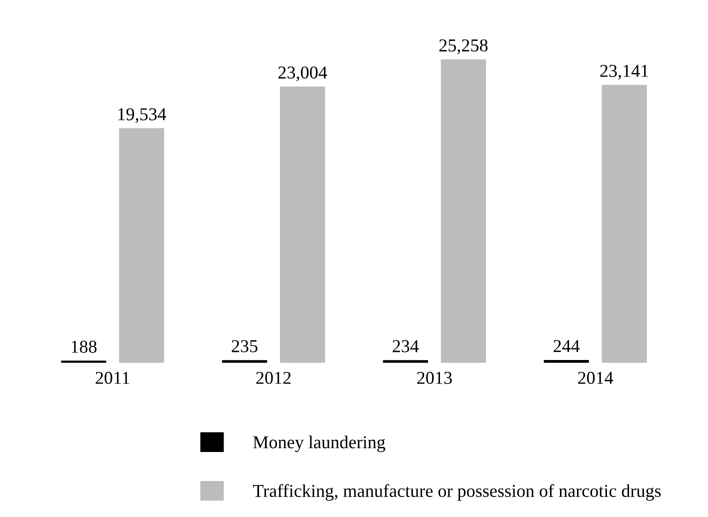 Image resolution: width=708 pixels, height=517 pixels. What do you see at coordinates (434, 378) in the screenshot?
I see `x-tick-label: 2013` at bounding box center [434, 378].